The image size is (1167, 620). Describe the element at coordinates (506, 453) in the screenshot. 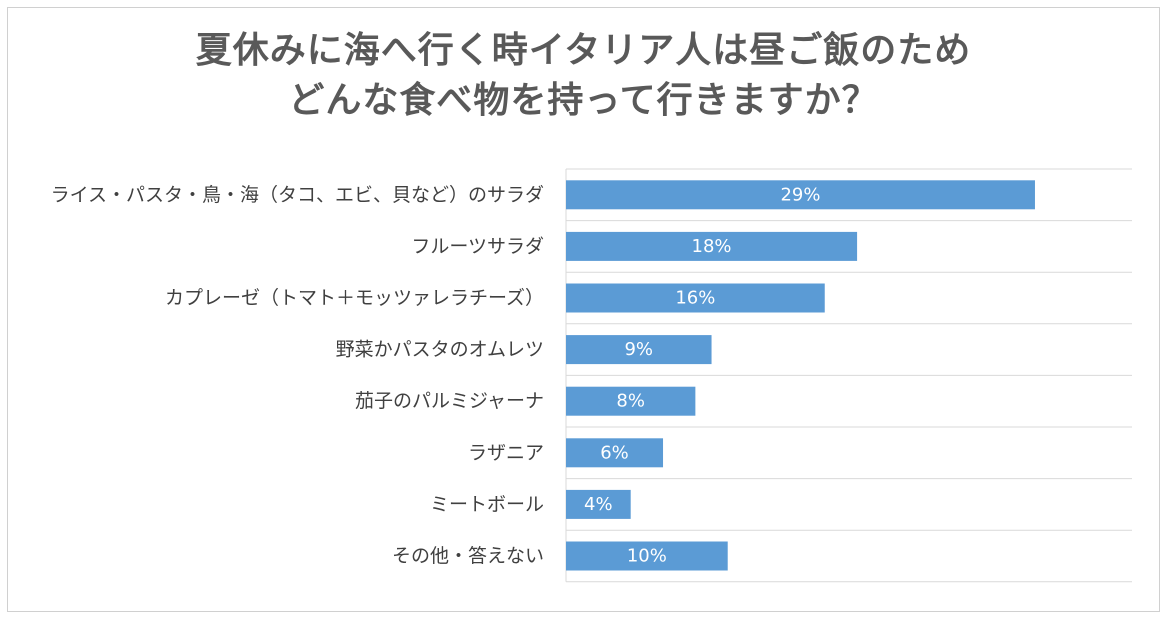

I see `category-label-6: ラザニア` at that location.